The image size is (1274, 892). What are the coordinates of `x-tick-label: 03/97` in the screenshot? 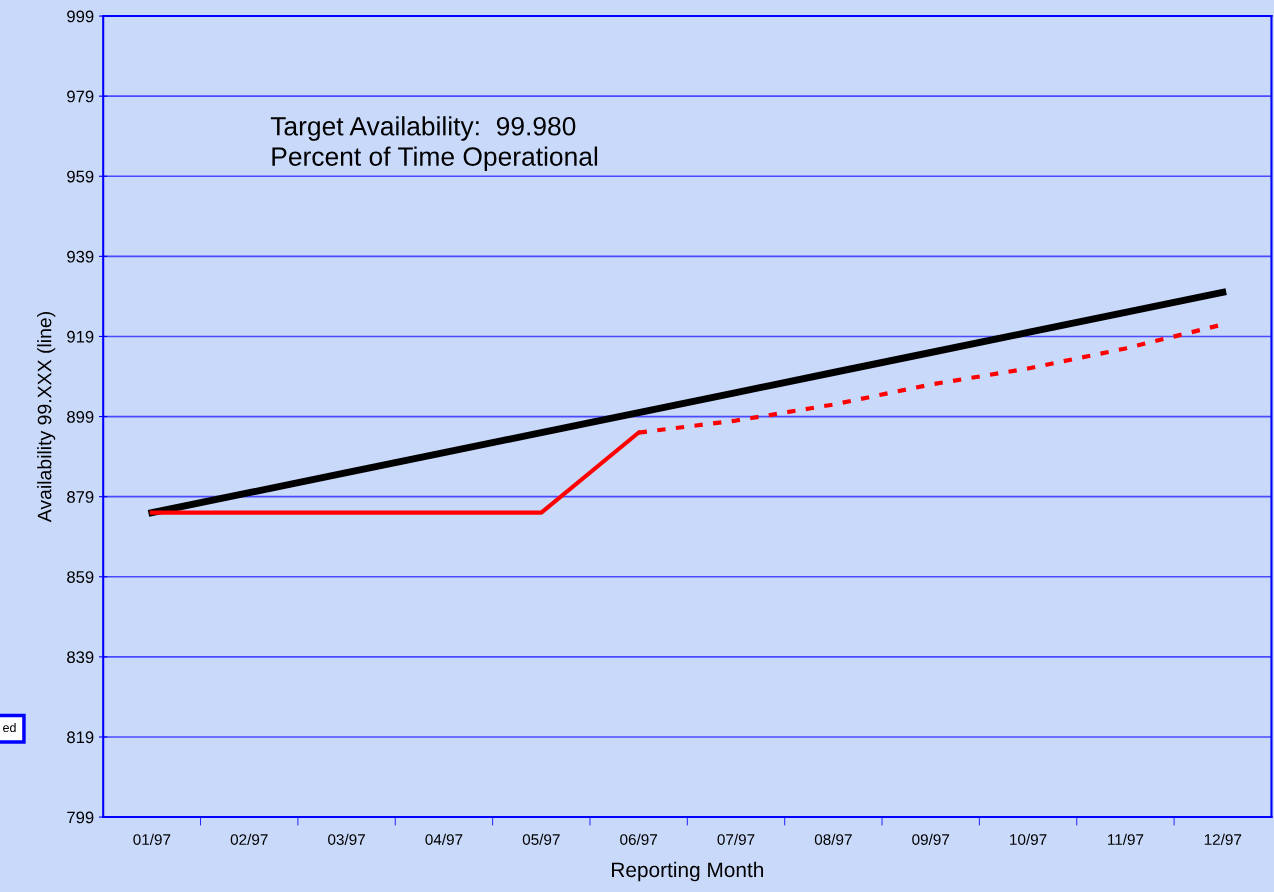 It's located at (346, 839).